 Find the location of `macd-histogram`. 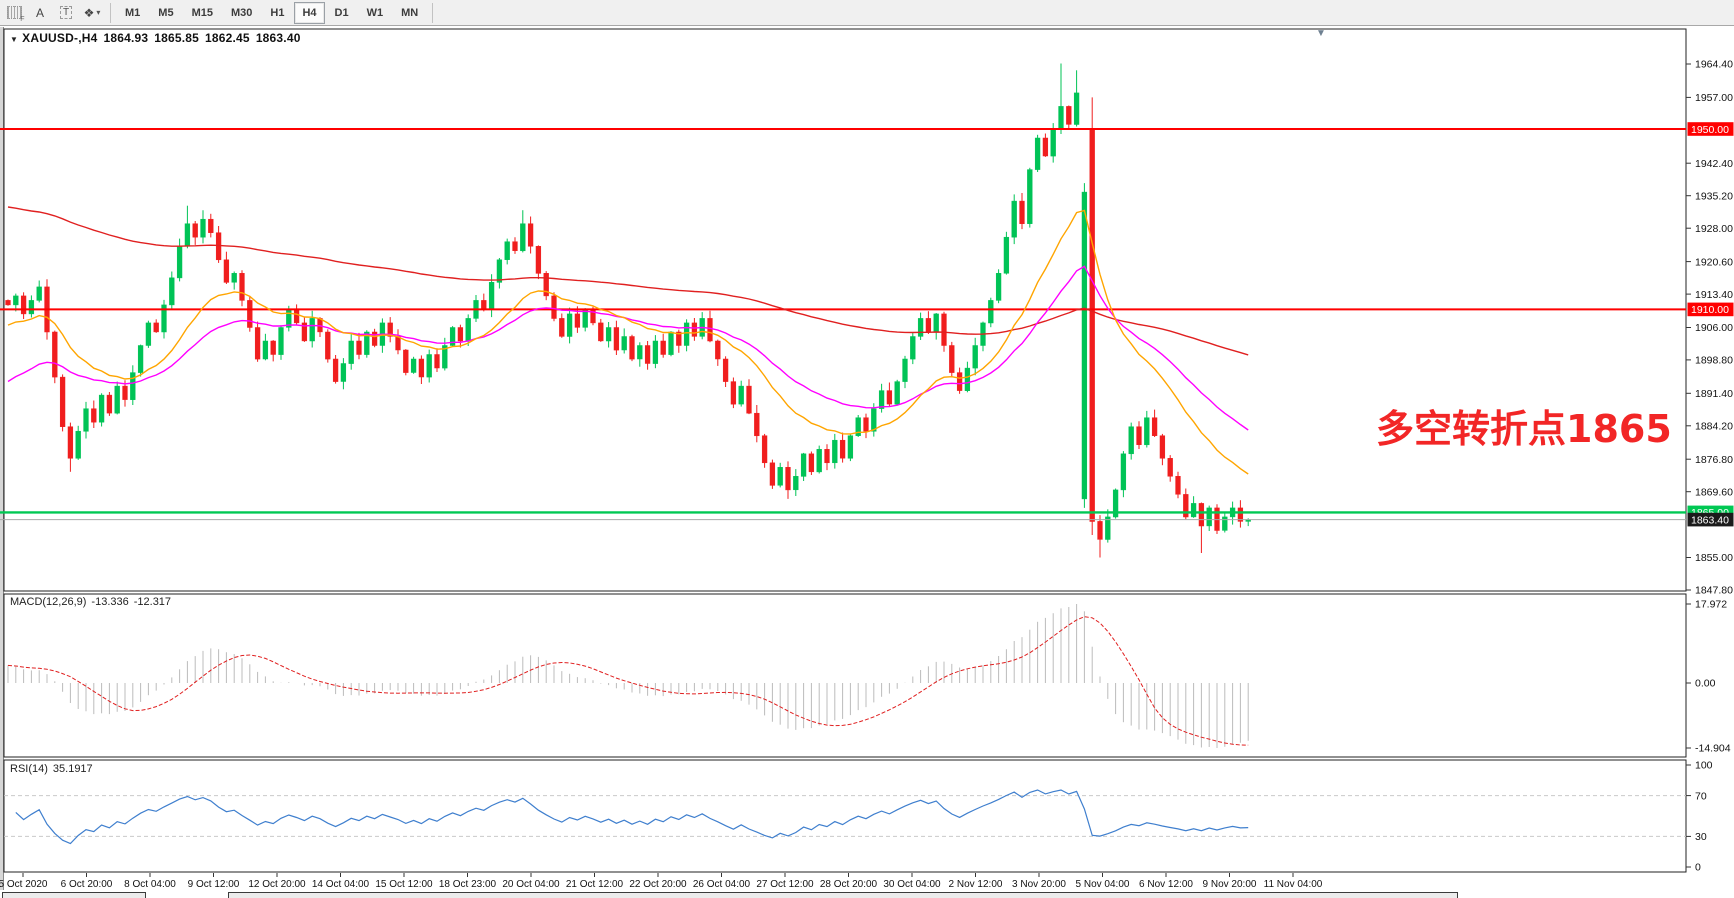

macd-histogram is located at coordinates (628, 676).